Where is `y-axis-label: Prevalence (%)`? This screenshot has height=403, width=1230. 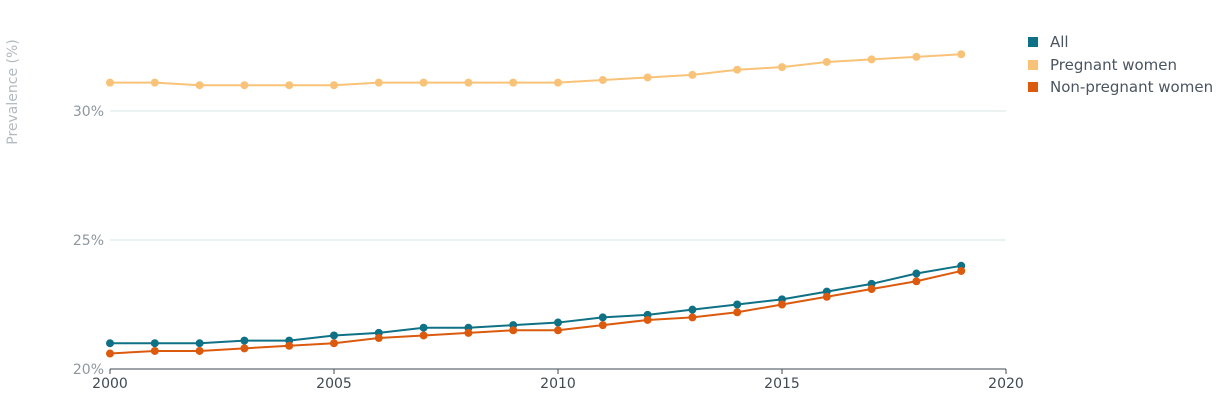 y-axis-label: Prevalence (%) is located at coordinates (13, 92).